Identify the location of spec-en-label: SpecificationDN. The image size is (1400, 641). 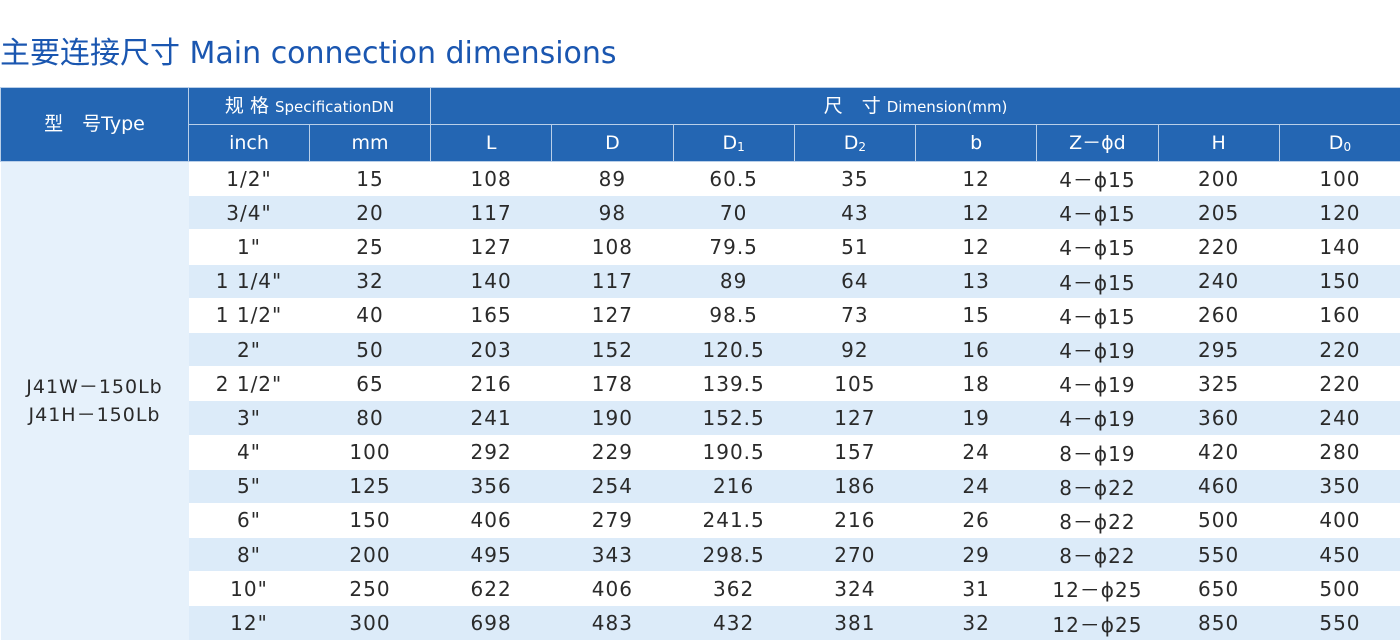
(334, 107).